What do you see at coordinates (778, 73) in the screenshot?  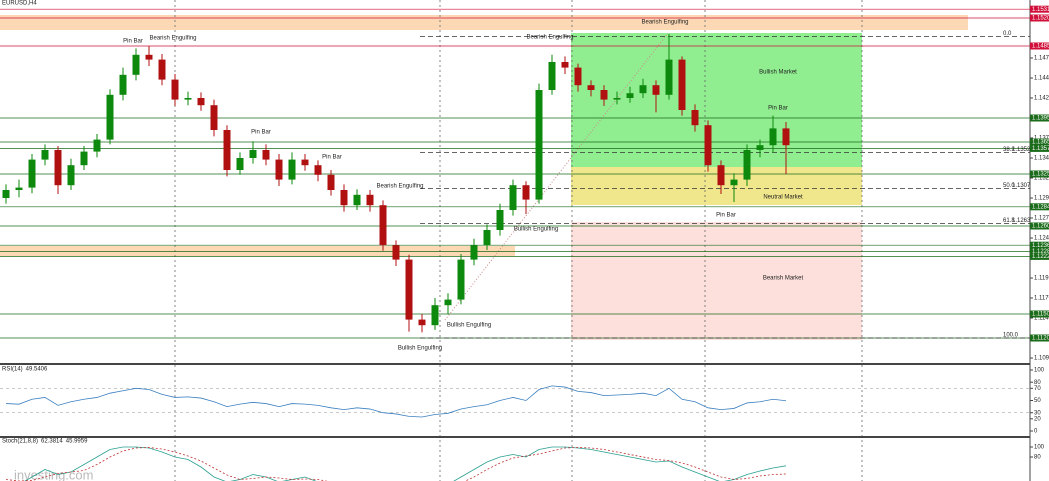 I see `pattern-annotation: Bullish Market` at bounding box center [778, 73].